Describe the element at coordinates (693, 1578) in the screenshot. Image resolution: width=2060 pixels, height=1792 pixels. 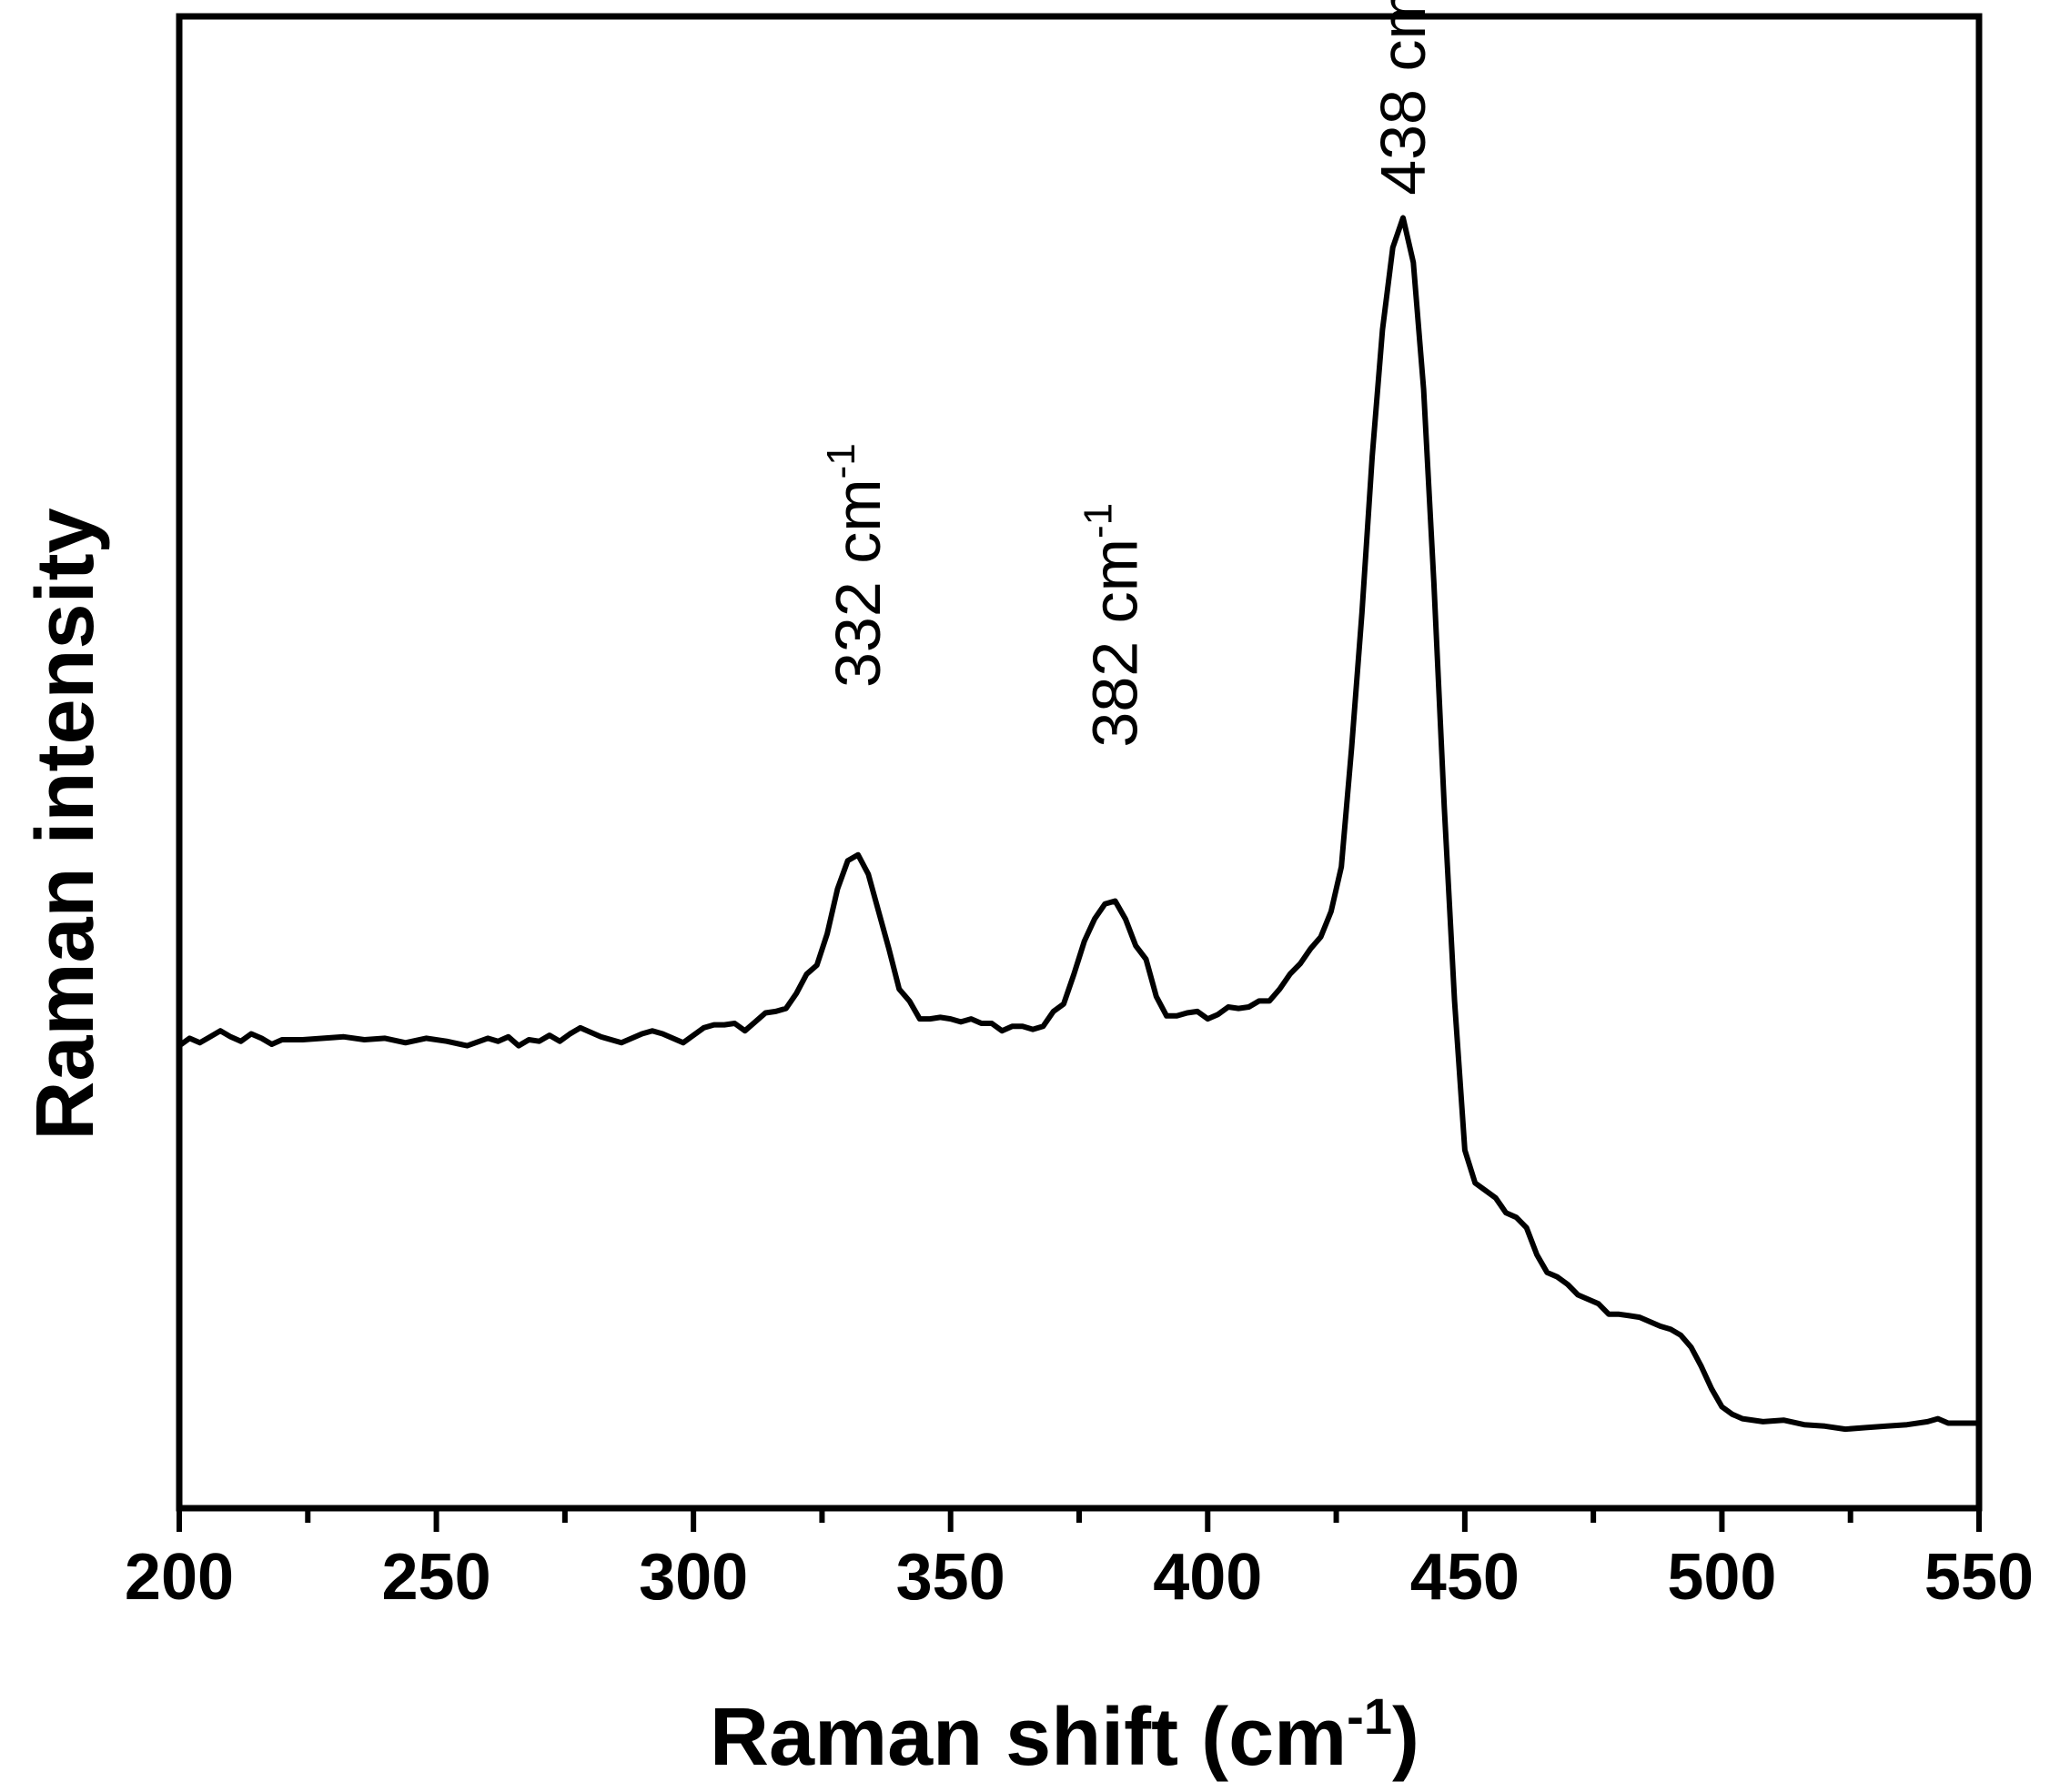
I see `x-tick-label: 300` at that location.